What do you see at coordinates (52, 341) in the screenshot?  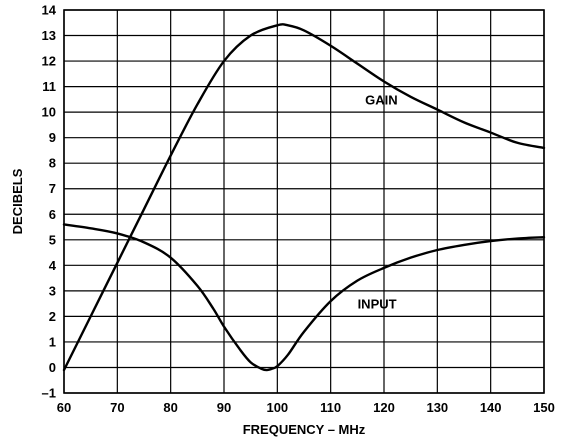 I see `y-tick-label: 1` at bounding box center [52, 341].